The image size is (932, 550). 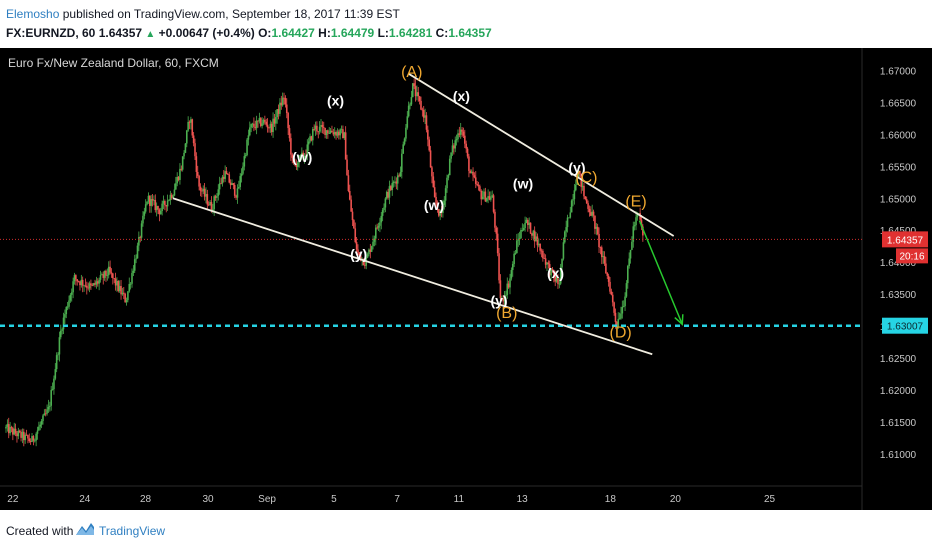 What do you see at coordinates (85, 529) in the screenshot?
I see `tradingview-logo-icon` at bounding box center [85, 529].